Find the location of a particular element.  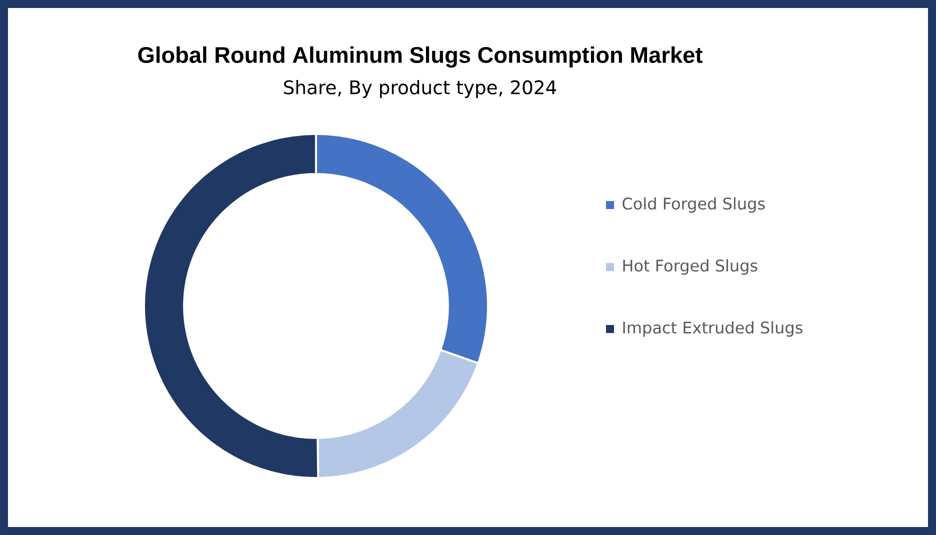

legend-label: Cold Forged Slugs is located at coordinates (693, 205).